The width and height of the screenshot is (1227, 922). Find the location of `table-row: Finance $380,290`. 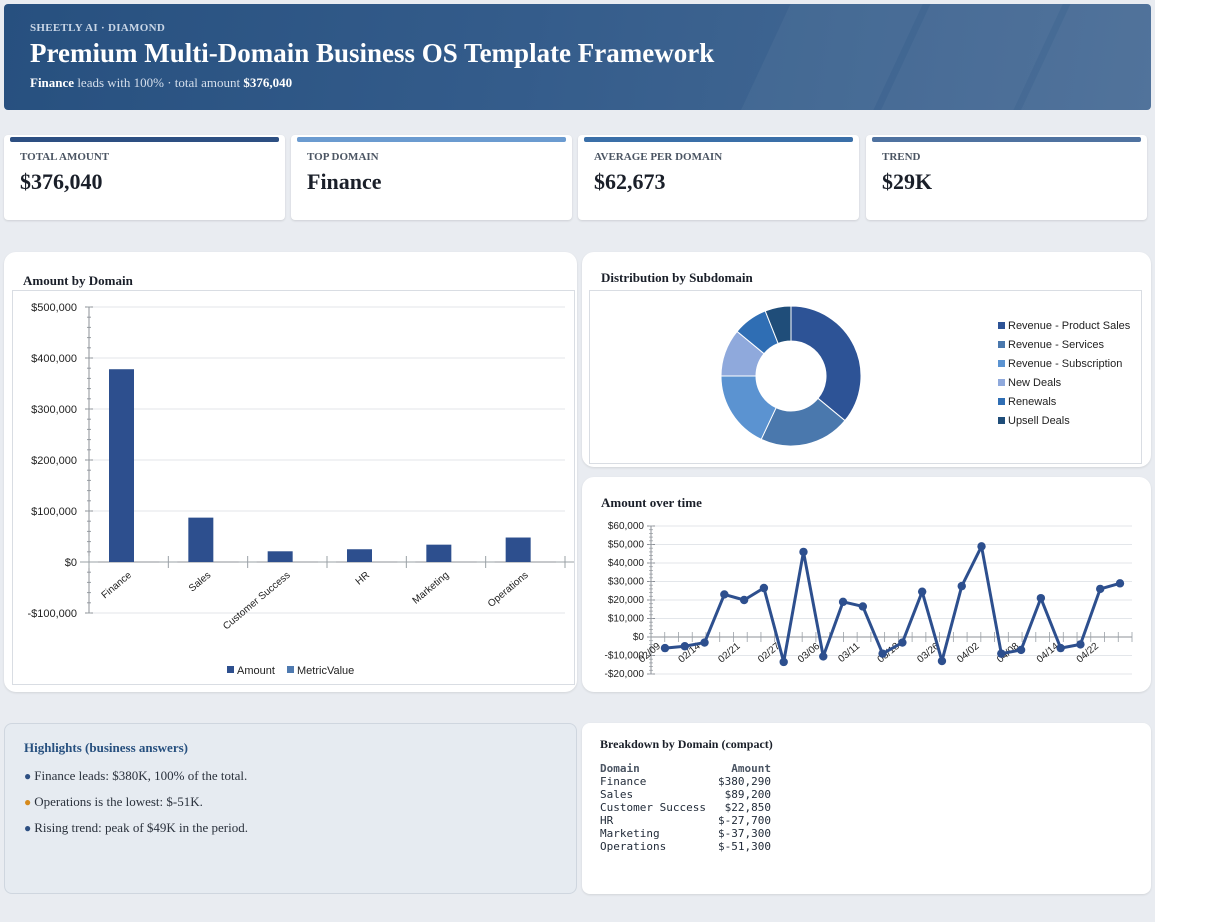

table-row: Finance $380,290 is located at coordinates (685, 781).